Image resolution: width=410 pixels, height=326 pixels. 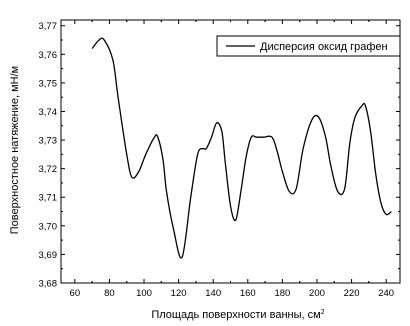 What do you see at coordinates (48, 26) in the screenshot?
I see `y-tick-label: 3,77` at bounding box center [48, 26].